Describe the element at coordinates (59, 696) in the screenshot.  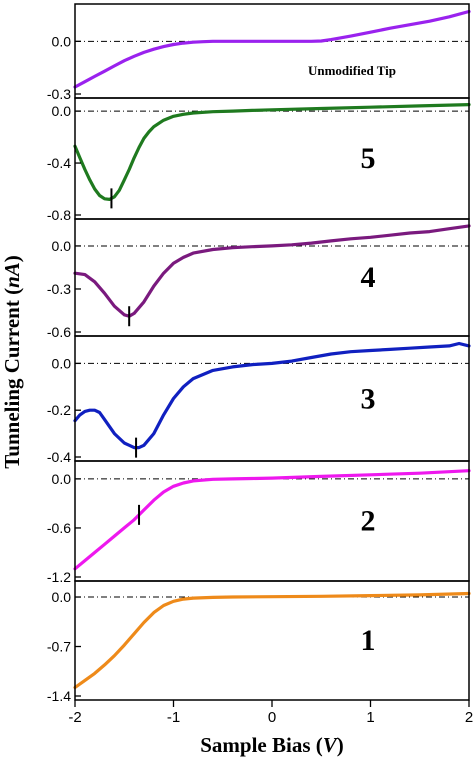
I see `y-tick-label: -1.4` at that location.